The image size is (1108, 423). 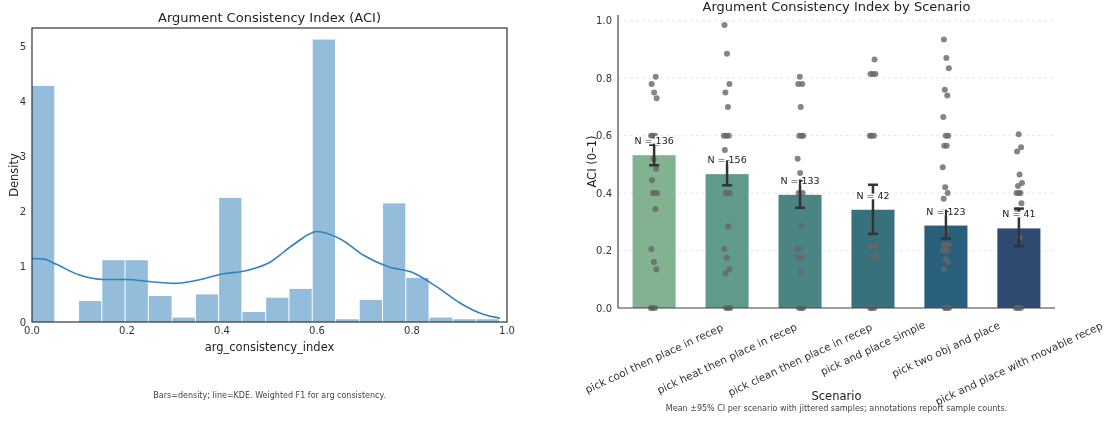 What do you see at coordinates (604, 136) in the screenshot?
I see `y-tick-label: 0.6` at bounding box center [604, 136].